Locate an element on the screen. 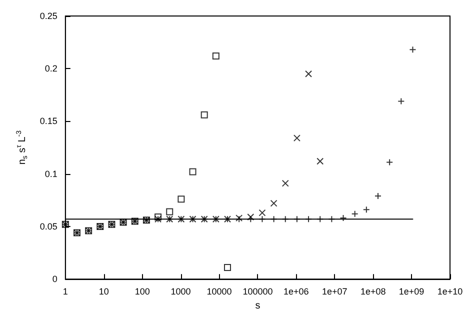 The width and height of the screenshot is (474, 324). x-tick-label: 10000 is located at coordinates (219, 291).